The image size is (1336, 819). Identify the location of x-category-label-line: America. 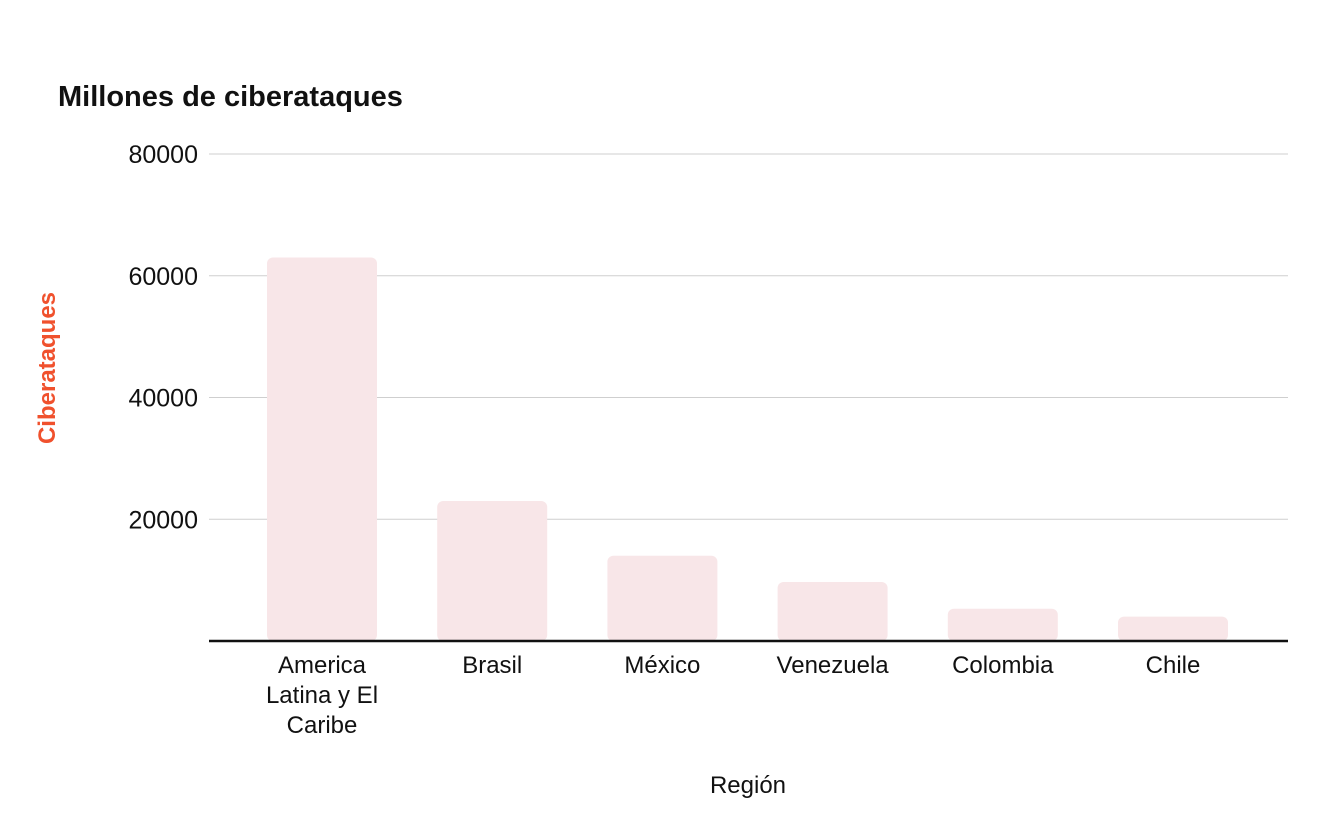
(322, 665).